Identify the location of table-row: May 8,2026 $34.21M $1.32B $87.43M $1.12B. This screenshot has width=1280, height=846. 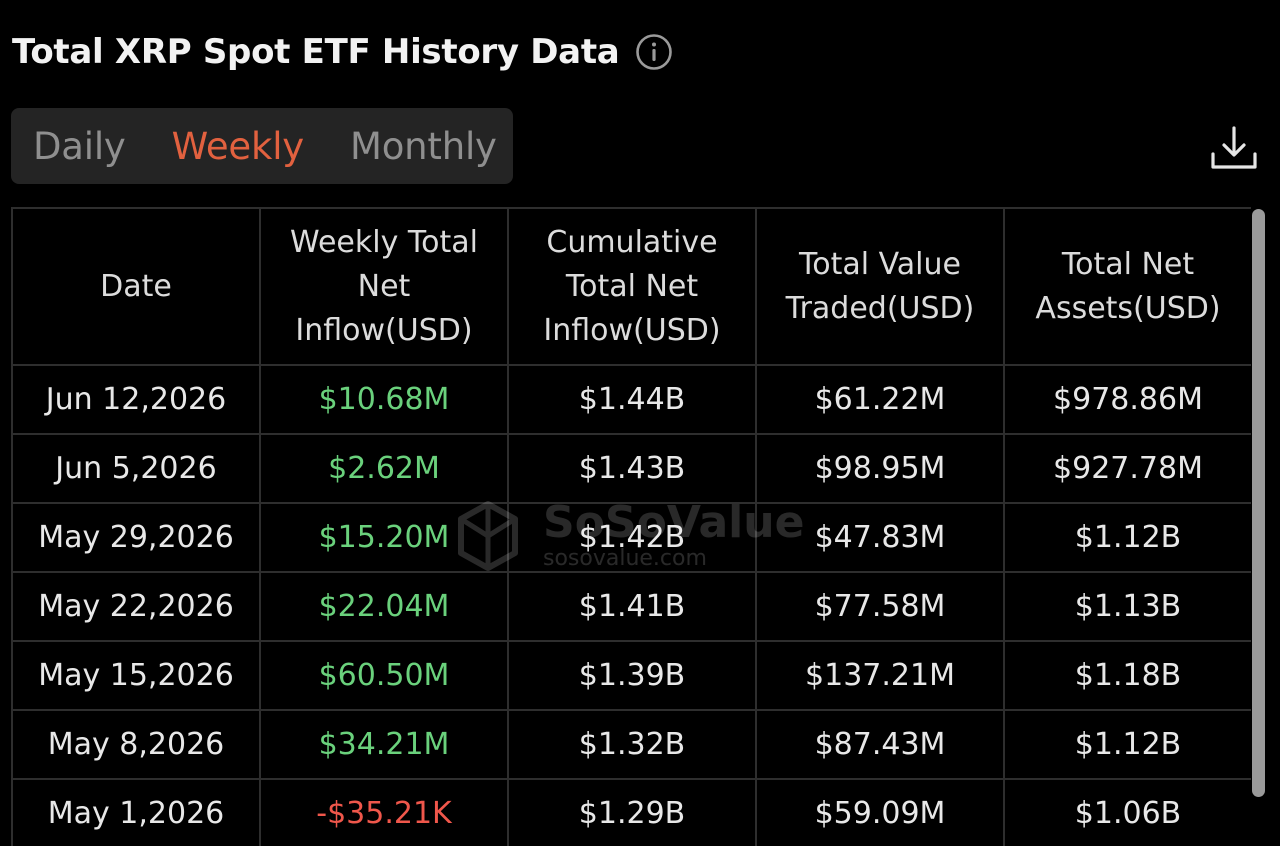
(631, 744).